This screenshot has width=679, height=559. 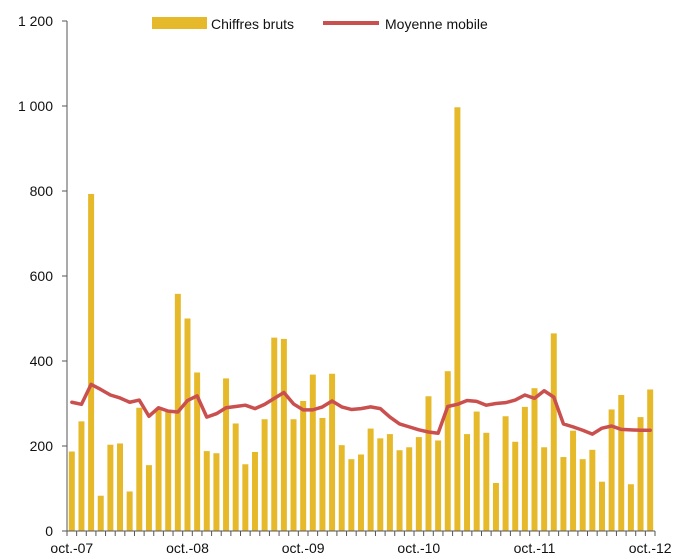 I want to click on moving-average-line, so click(x=361, y=409).